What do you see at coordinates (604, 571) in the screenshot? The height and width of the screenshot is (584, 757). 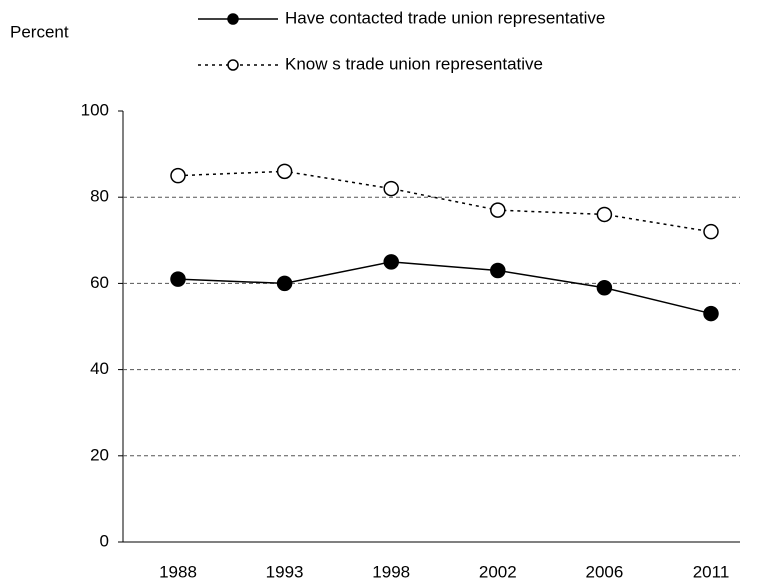 I see `x-tick-label: 2006` at bounding box center [604, 571].